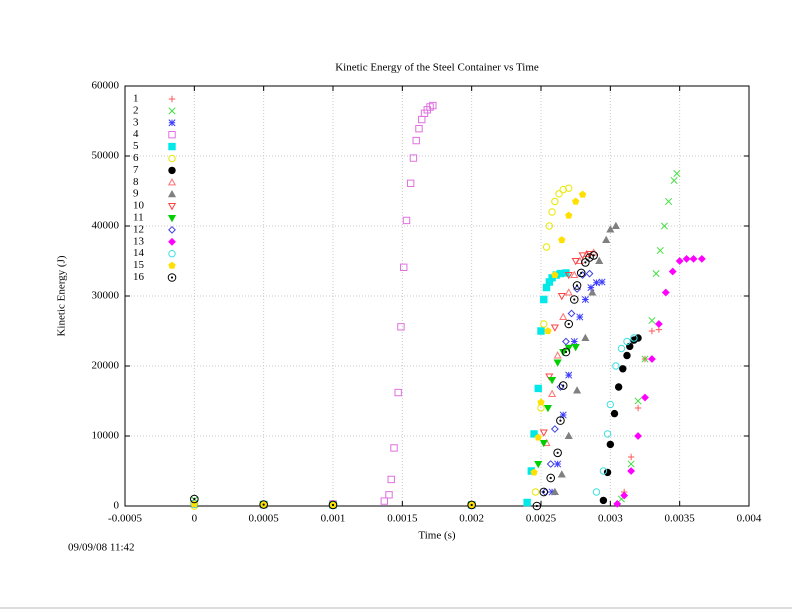 The height and width of the screenshot is (612, 792). What do you see at coordinates (106, 366) in the screenshot?
I see `y-tick-label: 20000` at bounding box center [106, 366].